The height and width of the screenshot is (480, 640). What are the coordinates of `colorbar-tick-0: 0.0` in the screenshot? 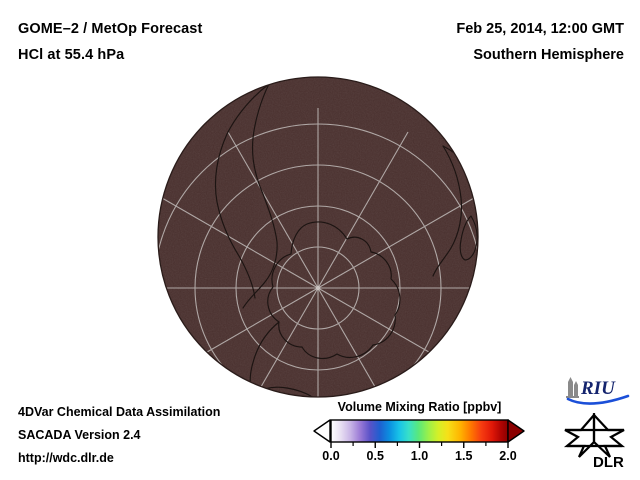 It's located at (331, 456).